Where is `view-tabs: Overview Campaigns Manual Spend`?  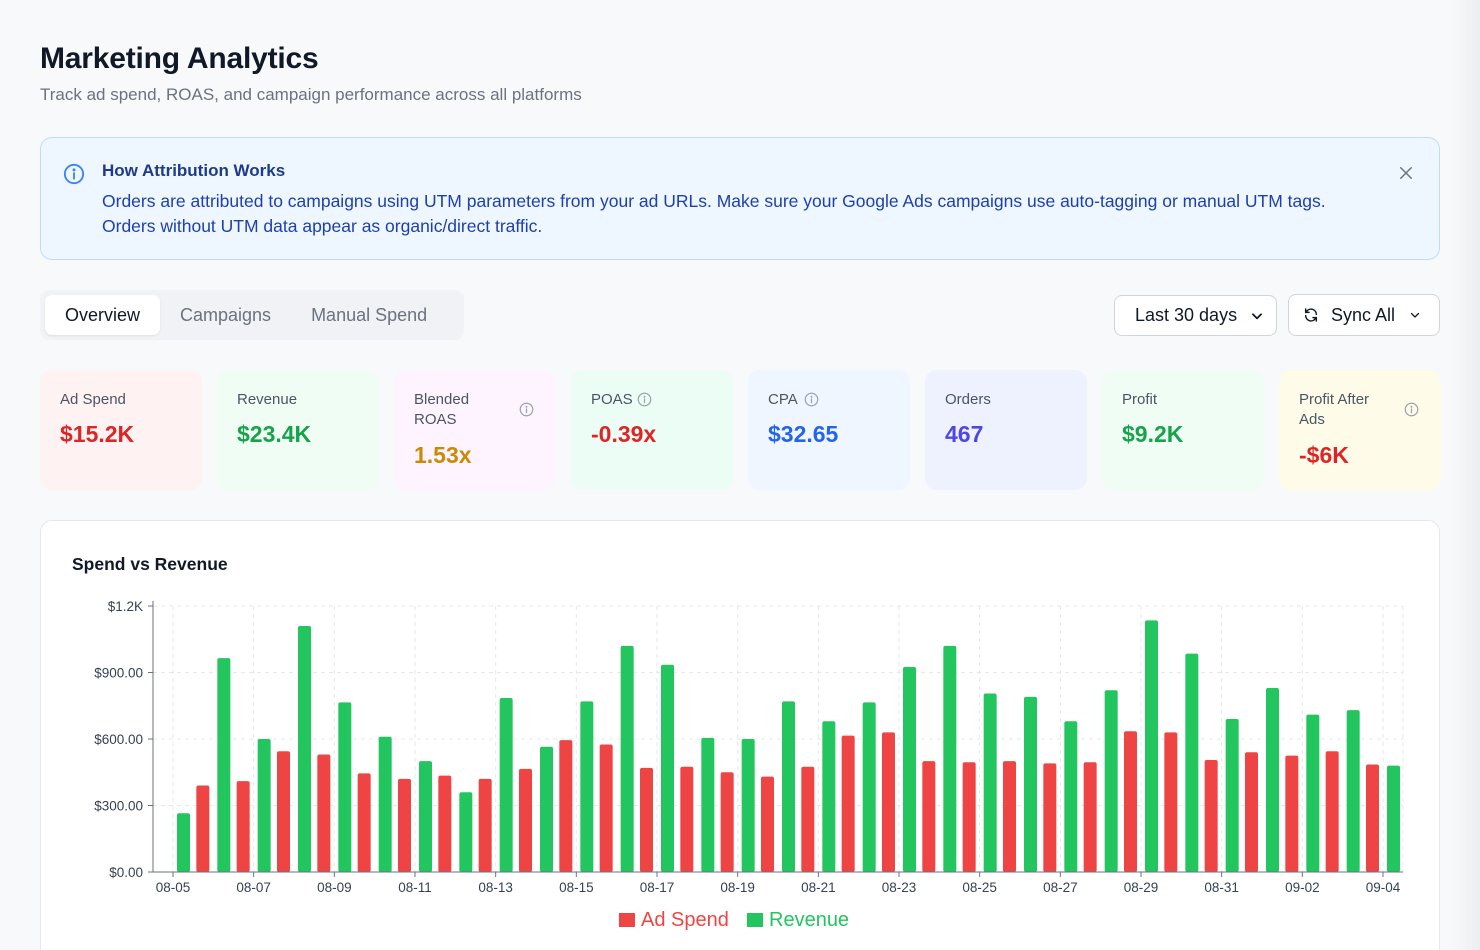 view-tabs: Overview Campaigns Manual Spend is located at coordinates (252, 315).